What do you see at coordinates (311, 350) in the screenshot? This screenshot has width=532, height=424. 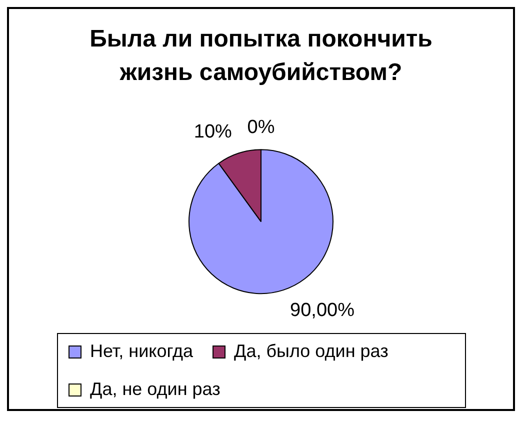 I see `legend-label: Да, было один раз` at bounding box center [311, 350].